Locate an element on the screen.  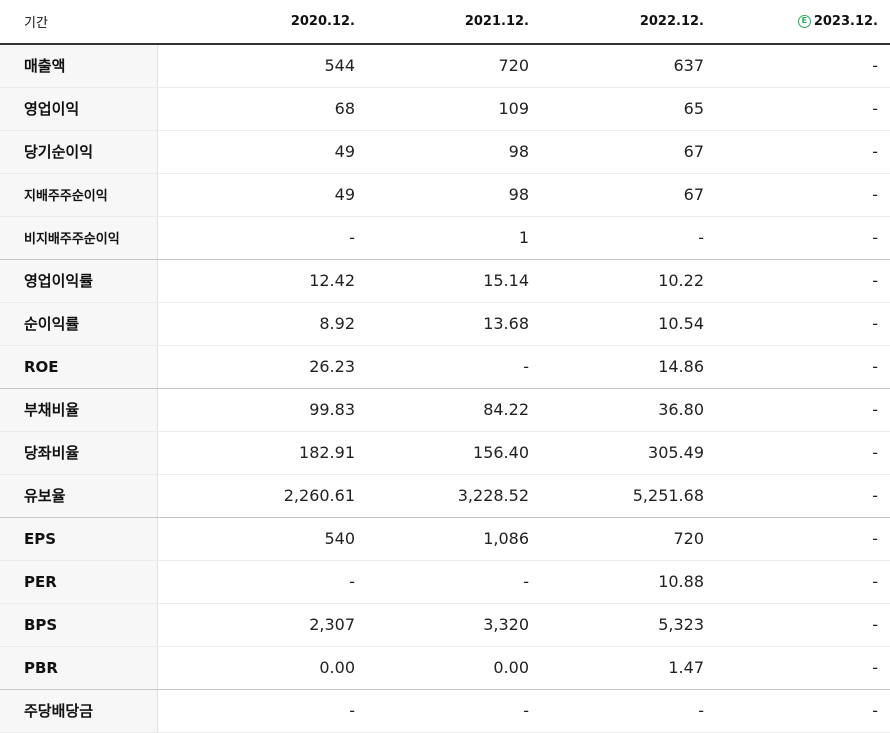
table-row: EPS 540 1,086 720- is located at coordinates (445, 539).